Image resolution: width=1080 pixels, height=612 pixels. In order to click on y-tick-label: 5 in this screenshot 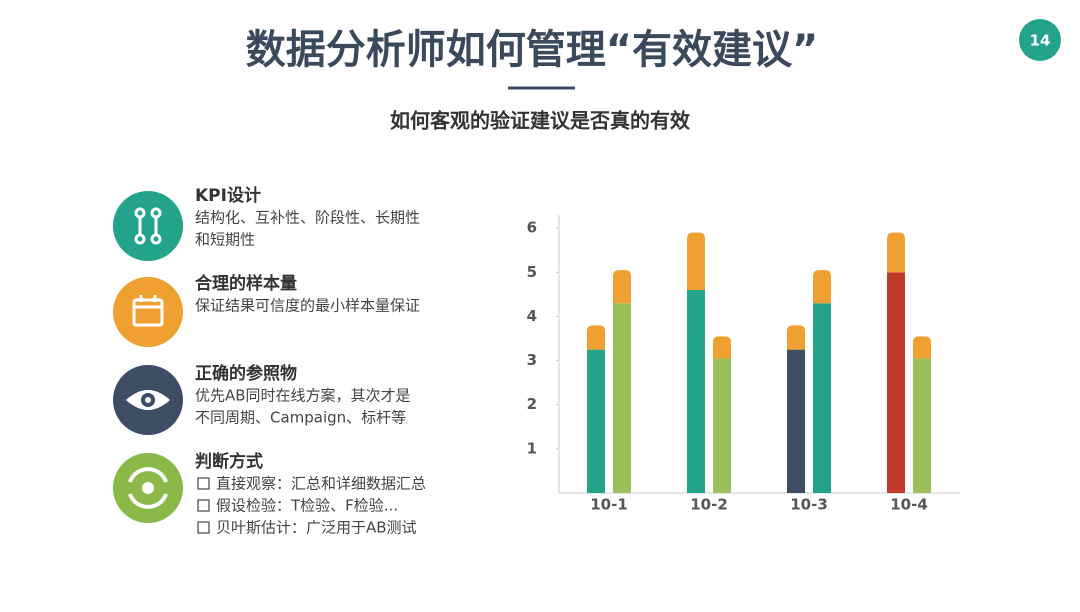, I will do `click(532, 272)`.